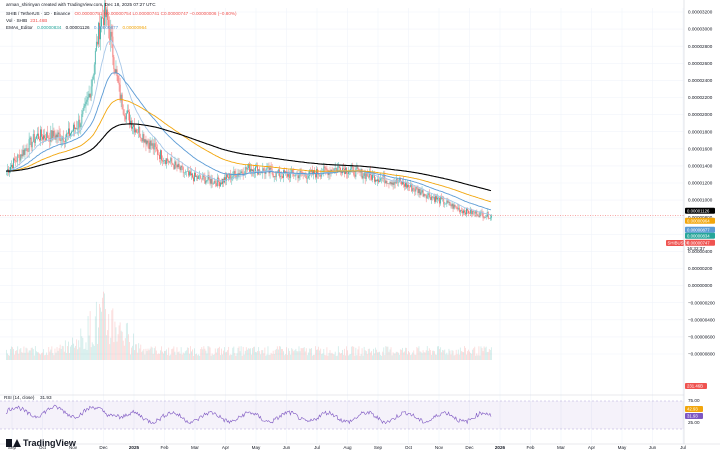 Image resolution: width=720 pixels, height=453 pixels. What do you see at coordinates (592, 447) in the screenshot?
I see `time-axis-label: Apr` at bounding box center [592, 447].